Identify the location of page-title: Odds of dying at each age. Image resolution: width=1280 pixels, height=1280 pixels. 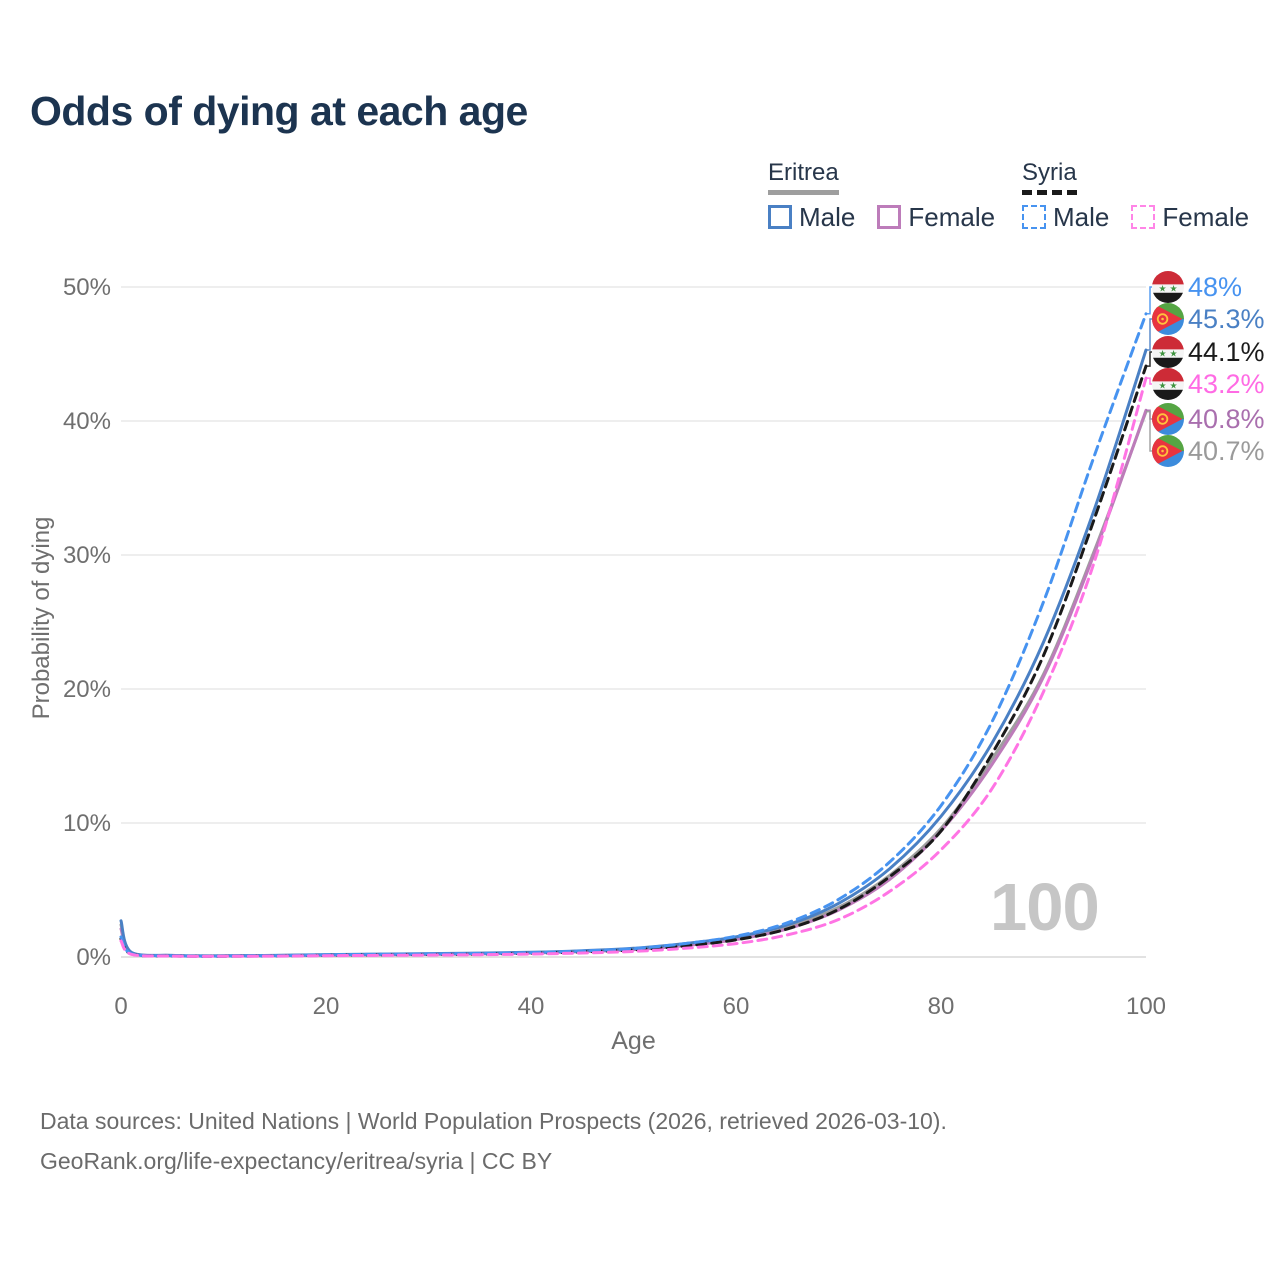
(279, 111).